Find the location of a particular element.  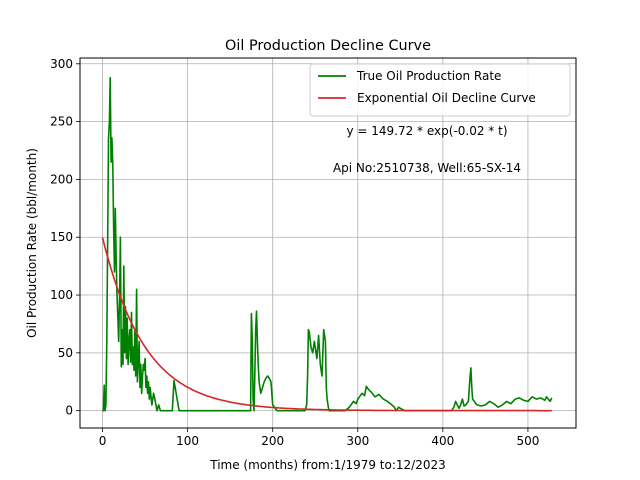

x-tick-label: 500 is located at coordinates (527, 441).